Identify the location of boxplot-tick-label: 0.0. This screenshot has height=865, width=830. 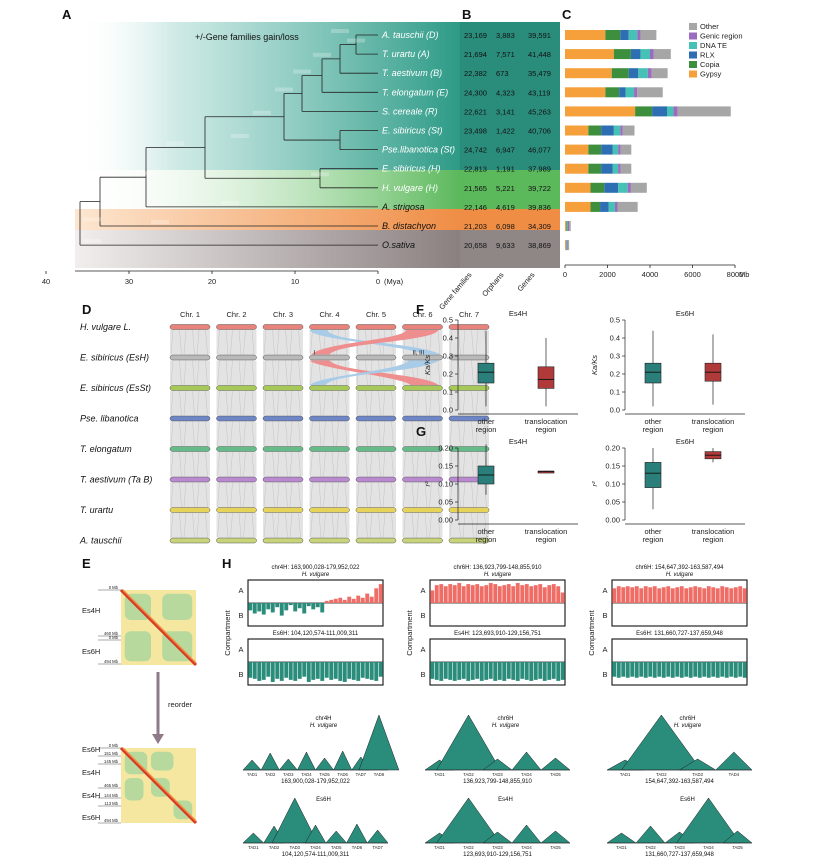
(448, 410).